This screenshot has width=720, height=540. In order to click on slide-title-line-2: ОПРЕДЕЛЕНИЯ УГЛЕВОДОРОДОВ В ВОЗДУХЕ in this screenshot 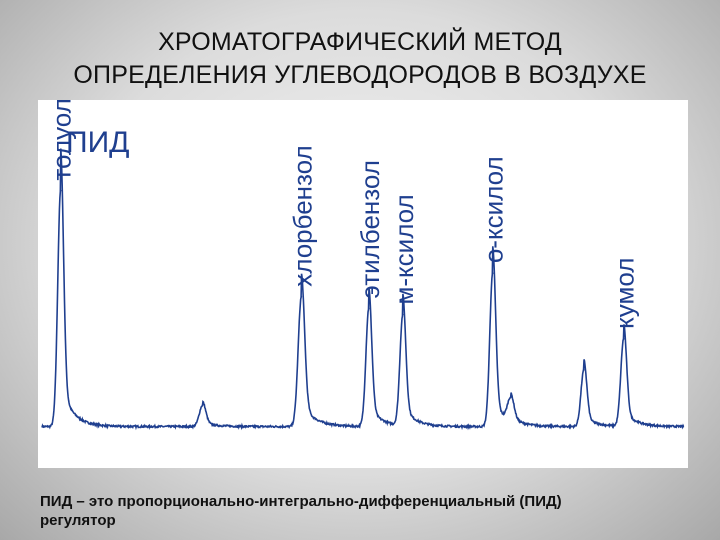, I will do `click(360, 75)`.